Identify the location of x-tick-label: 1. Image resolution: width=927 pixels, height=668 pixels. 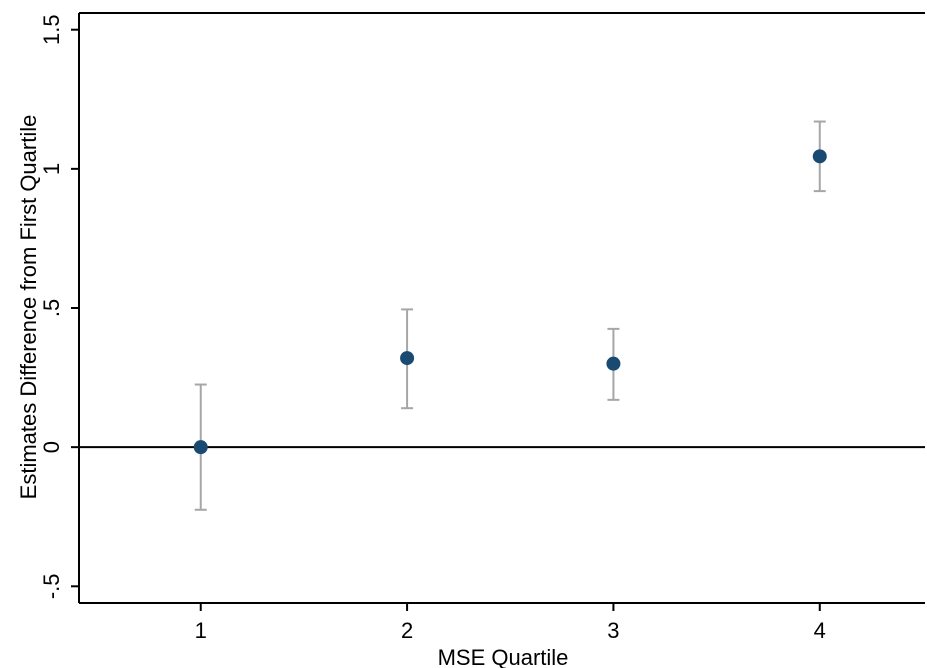
(201, 630).